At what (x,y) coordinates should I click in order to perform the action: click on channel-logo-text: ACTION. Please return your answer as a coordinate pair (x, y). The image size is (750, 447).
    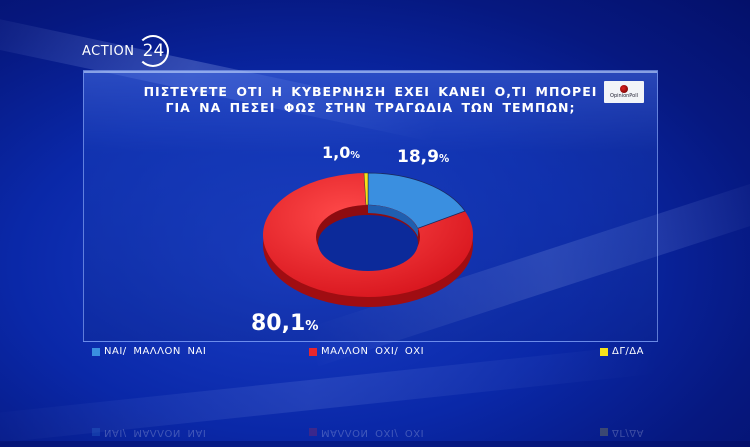
    Looking at the image, I should click on (108, 51).